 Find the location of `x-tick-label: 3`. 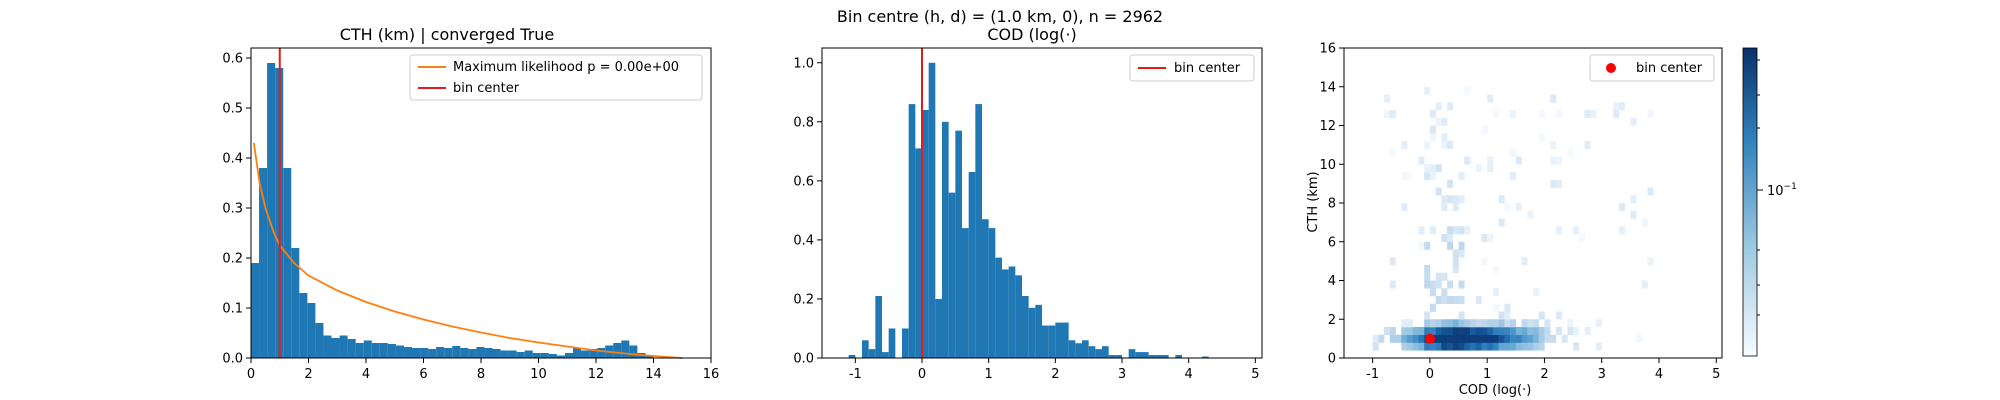

x-tick-label: 3 is located at coordinates (1602, 374).